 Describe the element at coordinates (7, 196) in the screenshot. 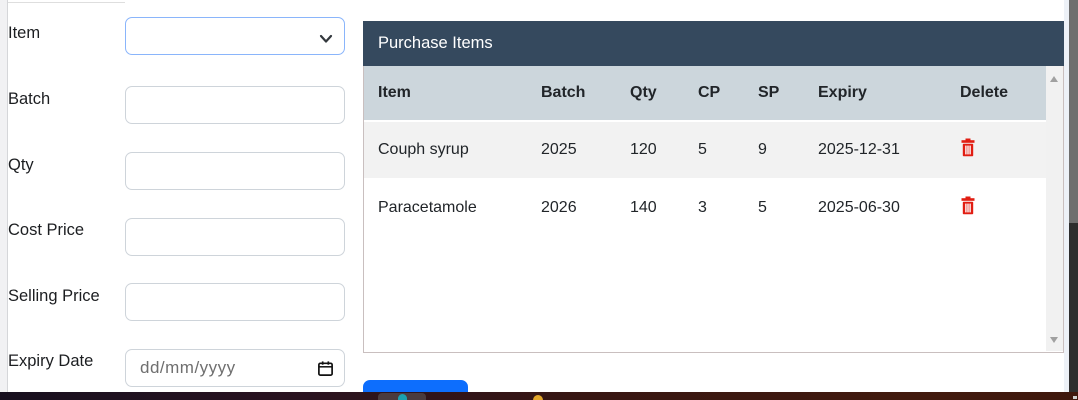

I see `container-left-border` at that location.